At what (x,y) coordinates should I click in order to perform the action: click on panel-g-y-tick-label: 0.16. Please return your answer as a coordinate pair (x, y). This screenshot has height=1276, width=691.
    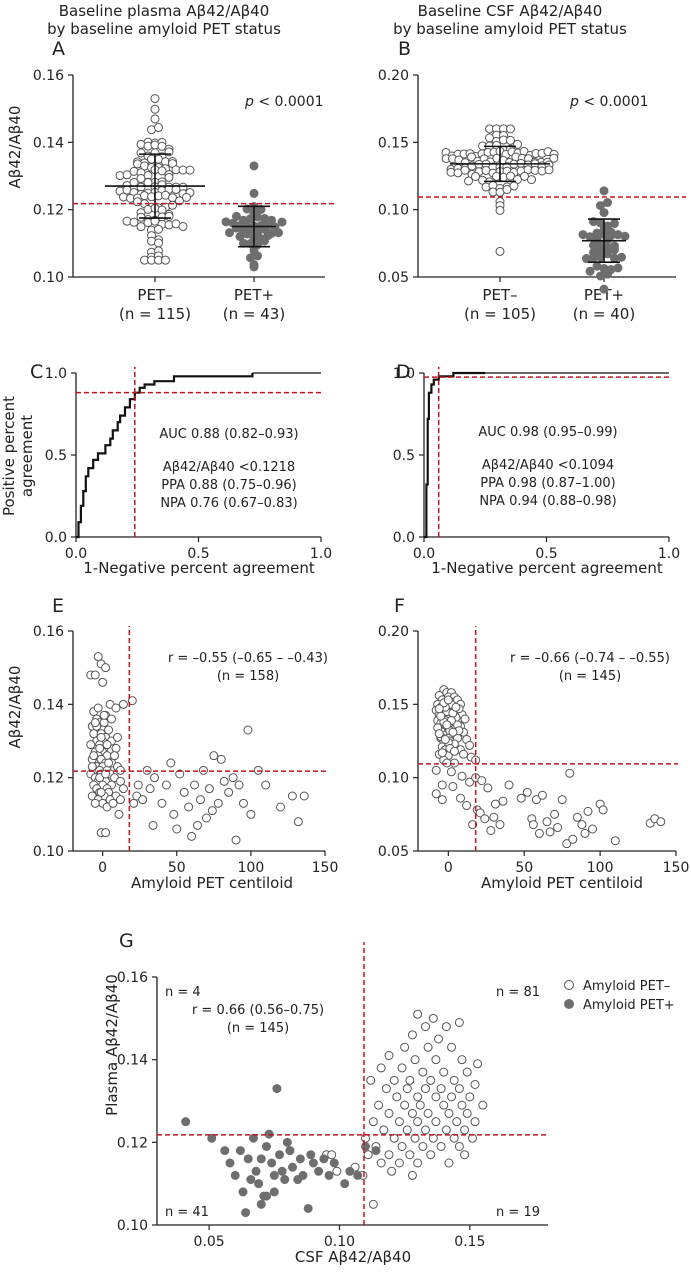
    Looking at the image, I should click on (132, 978).